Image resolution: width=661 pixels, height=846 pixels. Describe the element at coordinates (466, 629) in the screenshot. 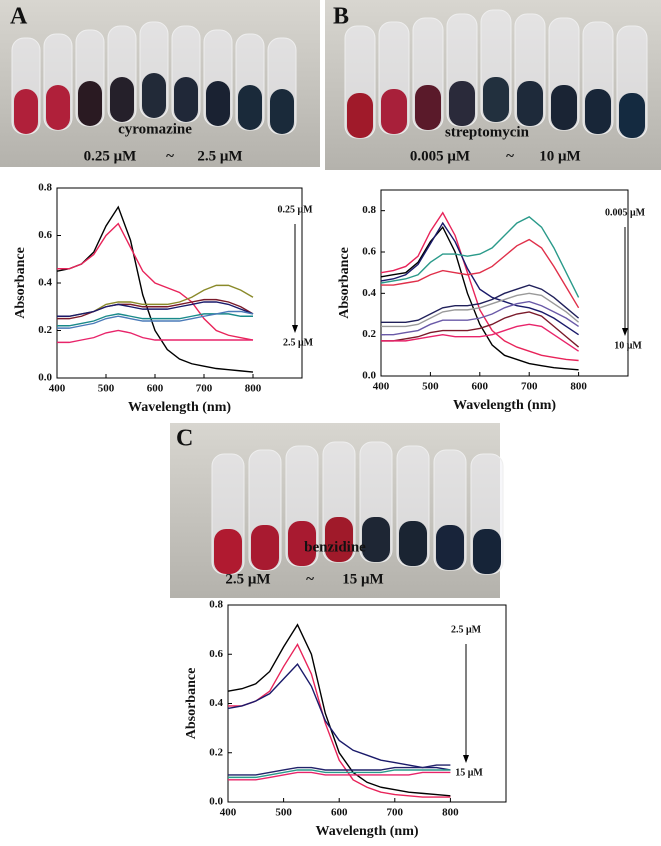

I see `annotation-top: 2.5 μM` at that location.